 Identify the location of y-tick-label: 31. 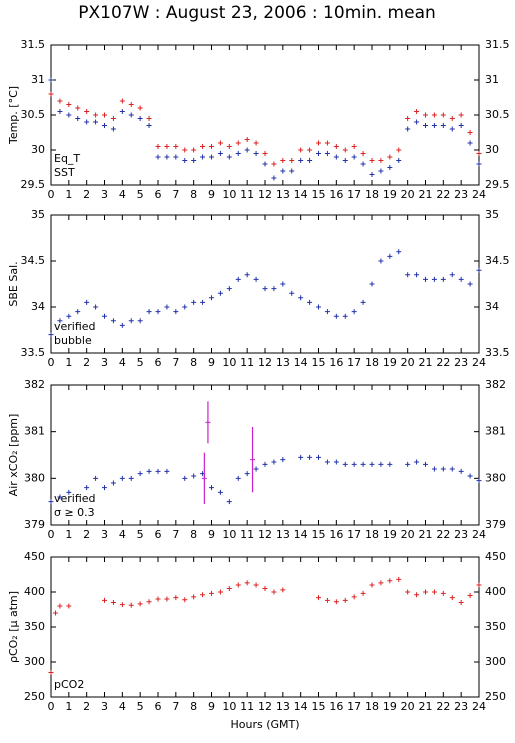
(492, 79).